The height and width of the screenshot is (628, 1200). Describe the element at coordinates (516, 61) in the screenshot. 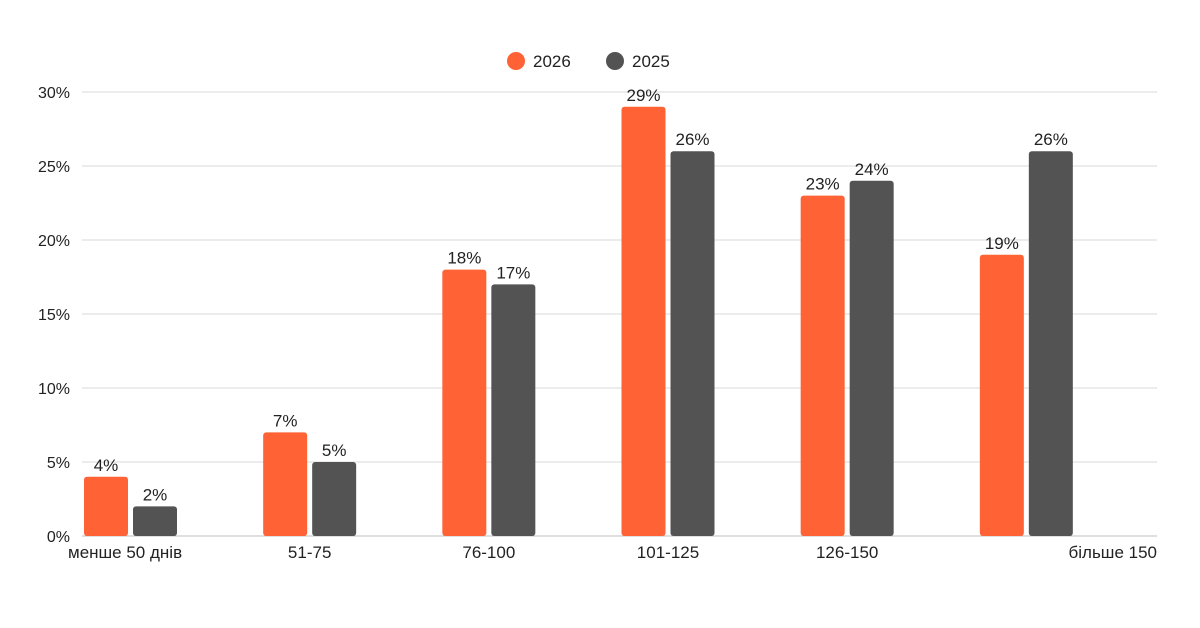

I see `legend-marker-2026` at that location.